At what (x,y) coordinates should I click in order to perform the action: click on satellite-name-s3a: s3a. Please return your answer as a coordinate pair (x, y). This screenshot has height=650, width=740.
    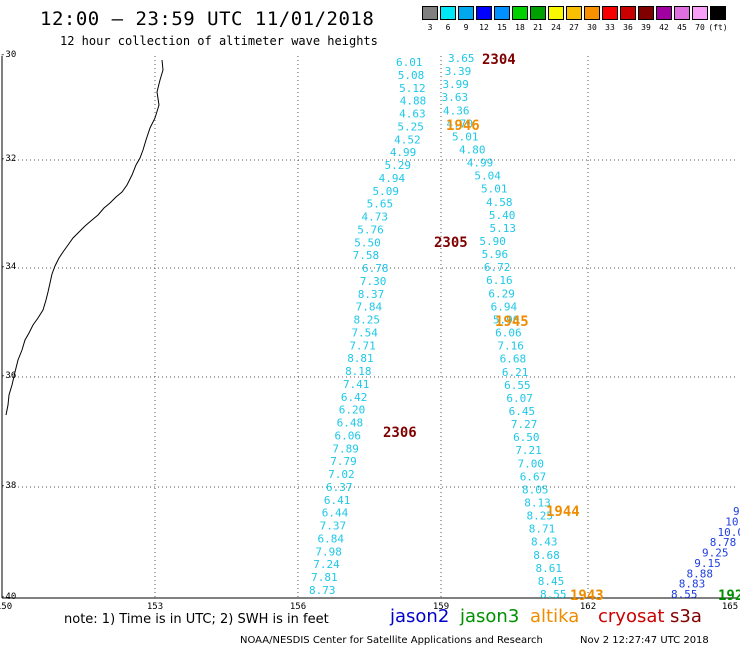
    Looking at the image, I should click on (686, 616).